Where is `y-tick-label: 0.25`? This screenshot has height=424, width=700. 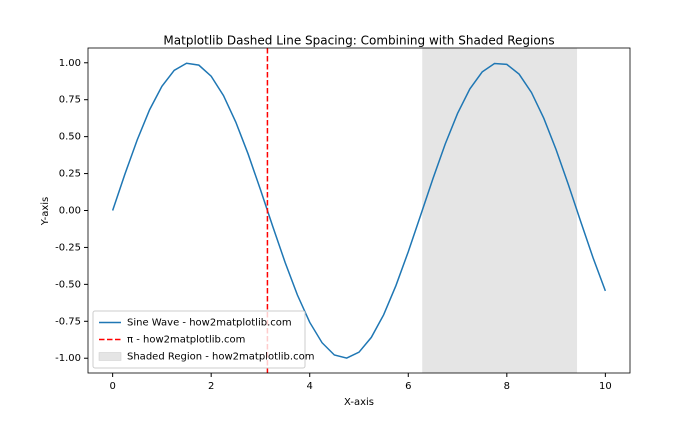 y-tick-label: 0.25 is located at coordinates (70, 174).